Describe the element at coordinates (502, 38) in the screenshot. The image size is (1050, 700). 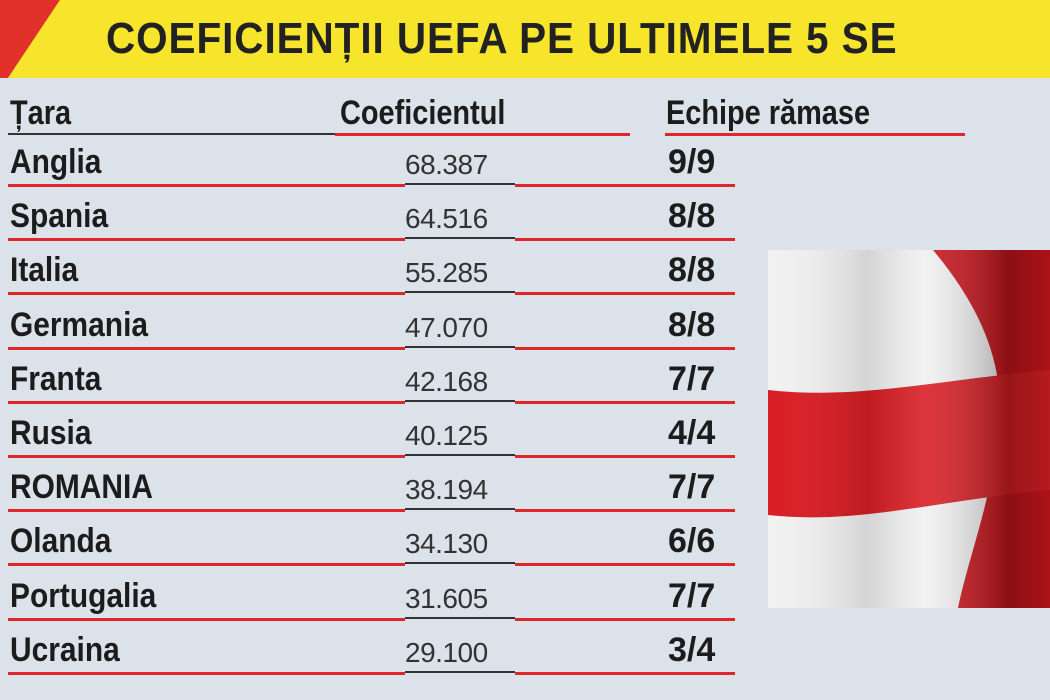
I see `title: COEFICIENȚII UEFA PE ULTIMELE 5 SE` at that location.